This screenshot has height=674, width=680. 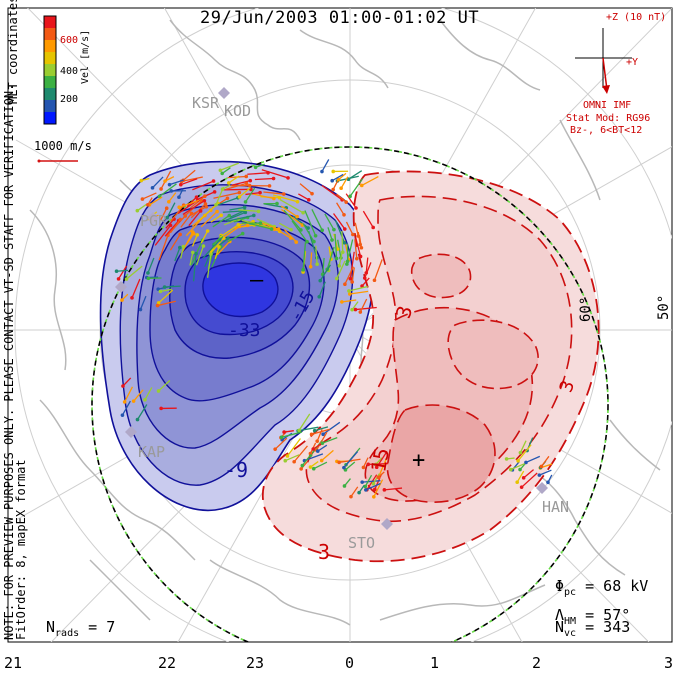 What do you see at coordinates (255, 663) in the screenshot?
I see `mlt-tick-23: 23` at bounding box center [255, 663].